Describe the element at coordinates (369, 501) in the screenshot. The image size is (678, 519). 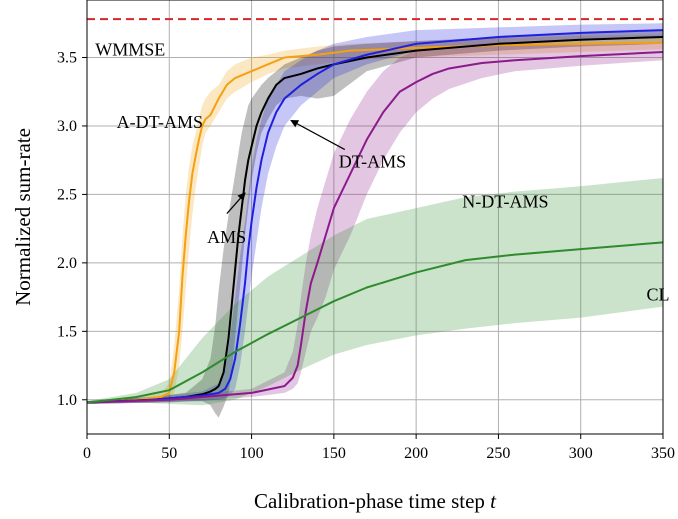
I see `x-axis-title-text: Calibration-phase time step` at that location.